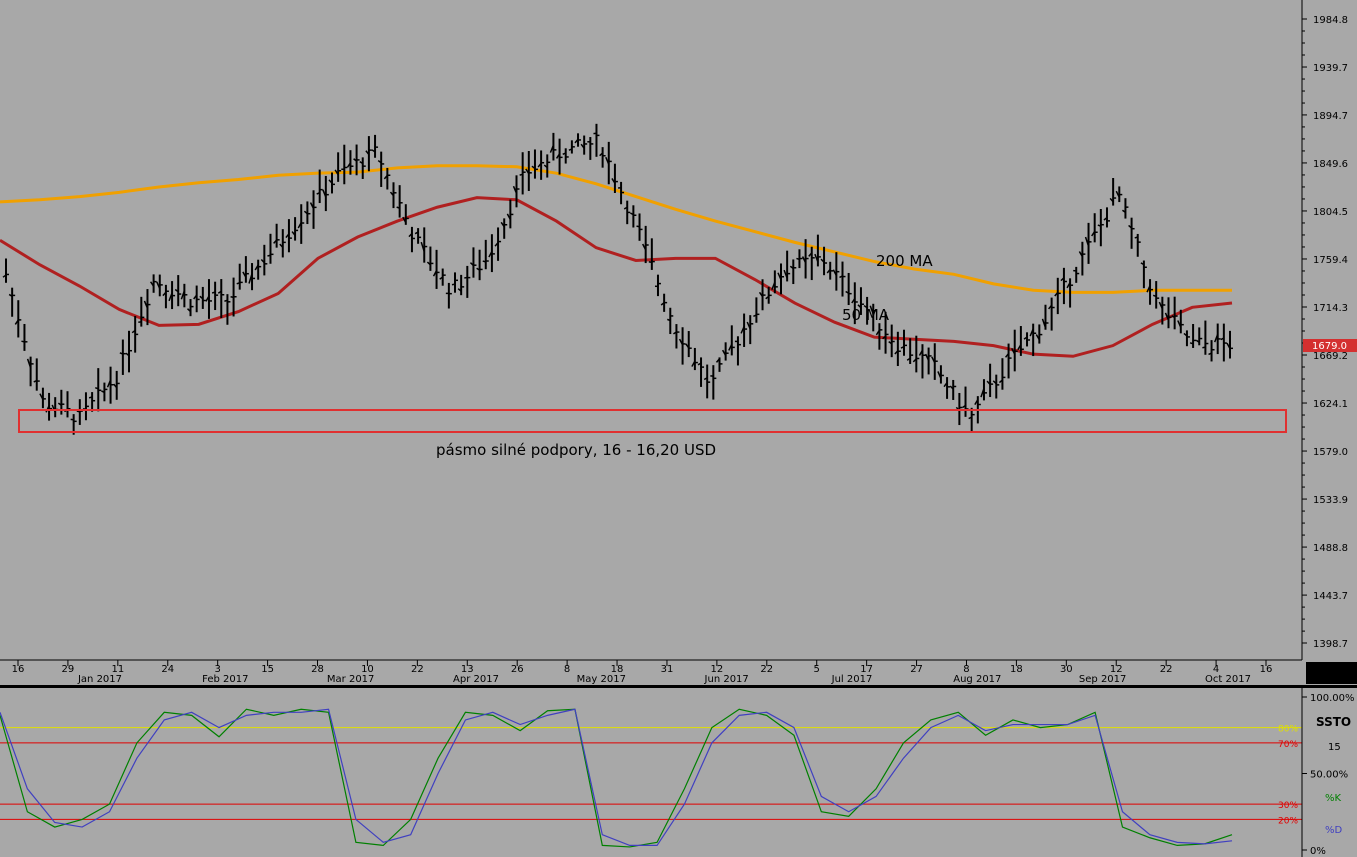 The image size is (1357, 857). What do you see at coordinates (225, 679) in the screenshot?
I see `month-label: Feb 2017` at bounding box center [225, 679].